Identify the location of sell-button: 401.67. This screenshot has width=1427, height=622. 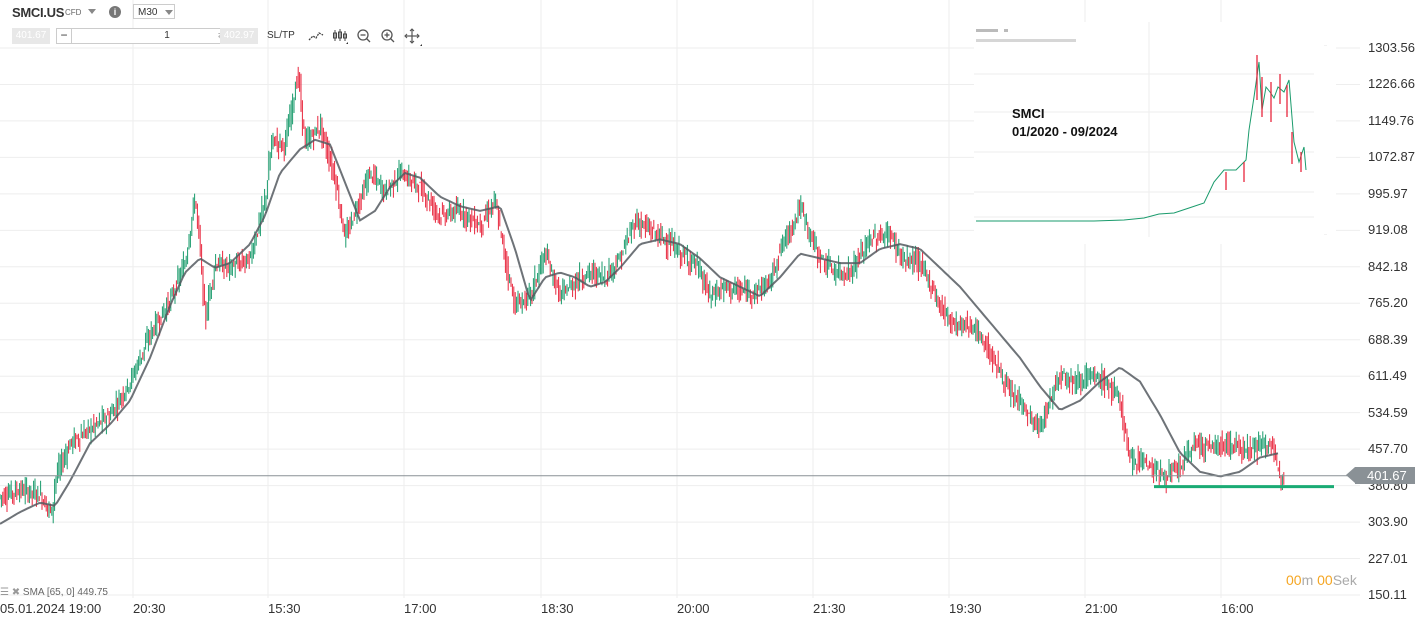
(31, 36).